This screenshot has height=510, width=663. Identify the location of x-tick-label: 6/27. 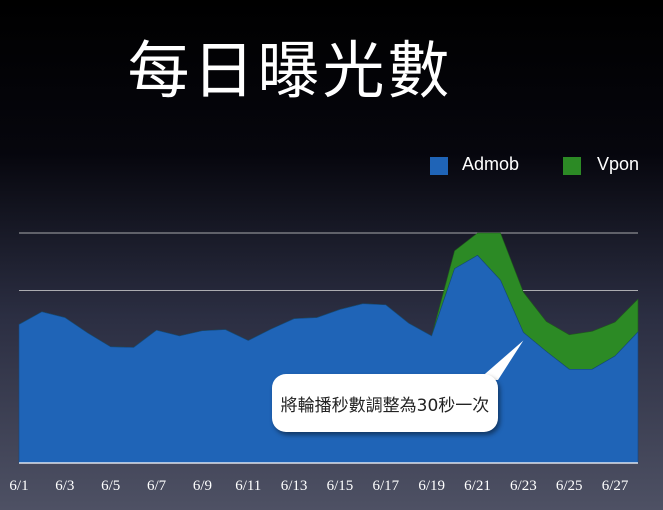
(615, 486).